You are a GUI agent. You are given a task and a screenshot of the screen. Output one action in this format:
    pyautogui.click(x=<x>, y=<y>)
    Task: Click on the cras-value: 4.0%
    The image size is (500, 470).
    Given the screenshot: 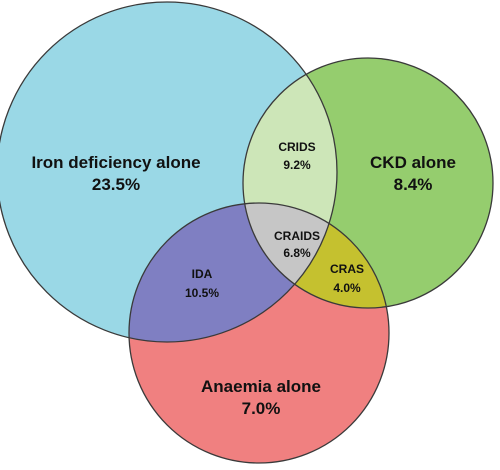 What is the action you would take?
    pyautogui.click(x=347, y=288)
    